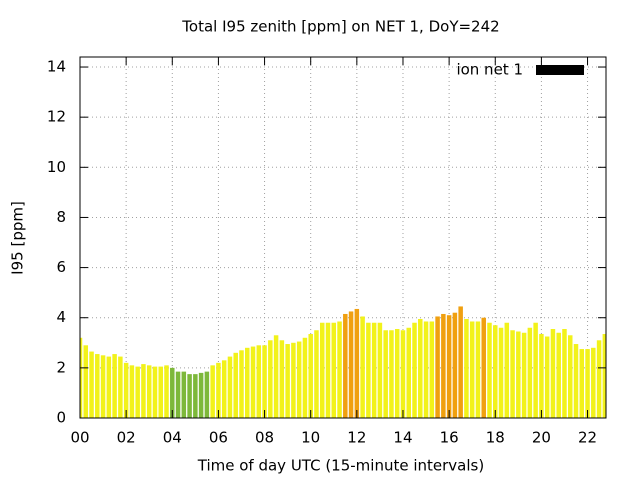 The image size is (640, 480). I want to click on x-tick-label: 00, so click(79, 438).